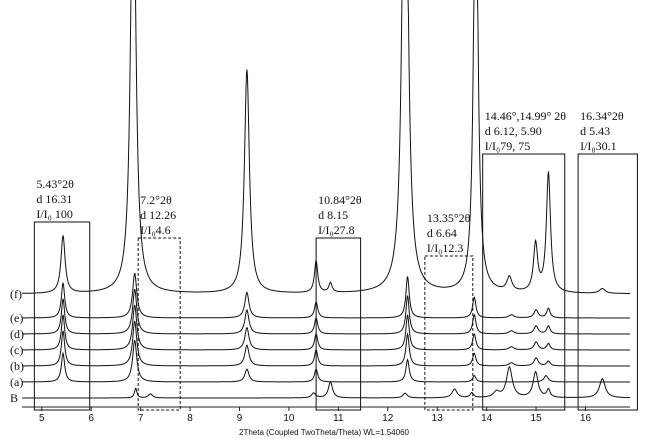 The height and width of the screenshot is (439, 649). I want to click on trace-label: (c), so click(16, 350).